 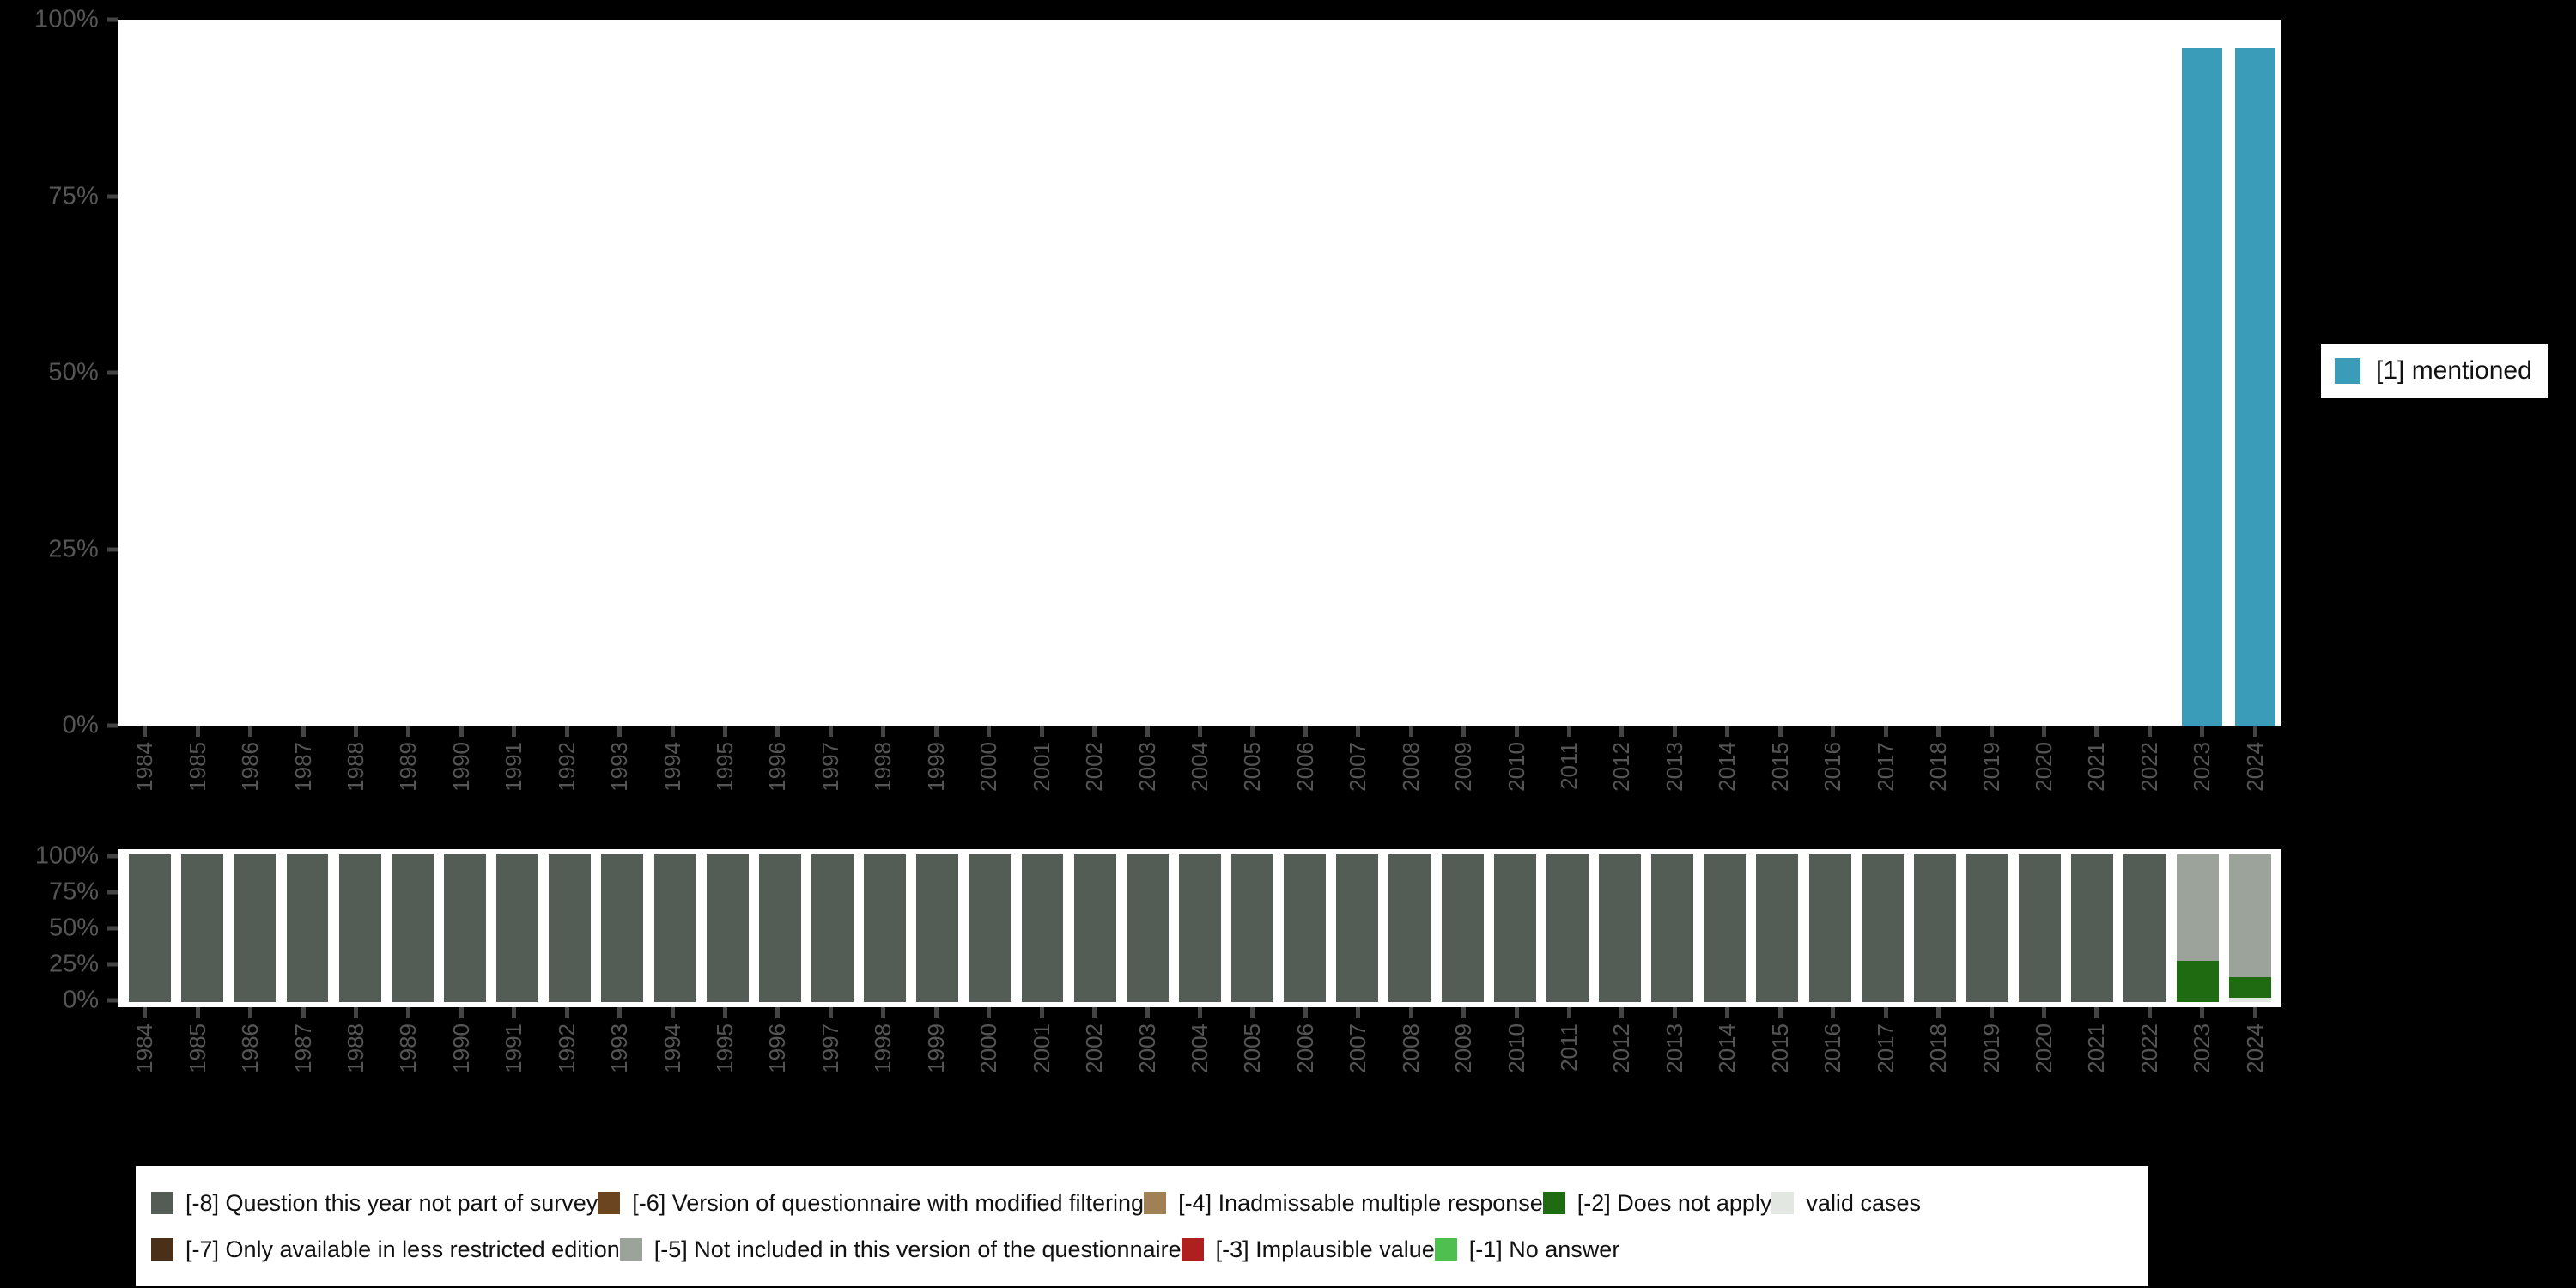 I want to click on secondary-x-tick: 2002, so click(x=1094, y=1067).